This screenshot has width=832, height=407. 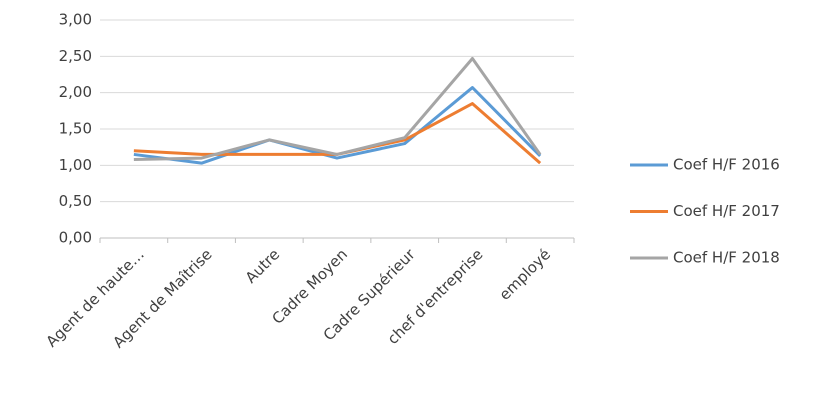 I want to click on legend-label: Coef H/F 2016, so click(x=726, y=165).